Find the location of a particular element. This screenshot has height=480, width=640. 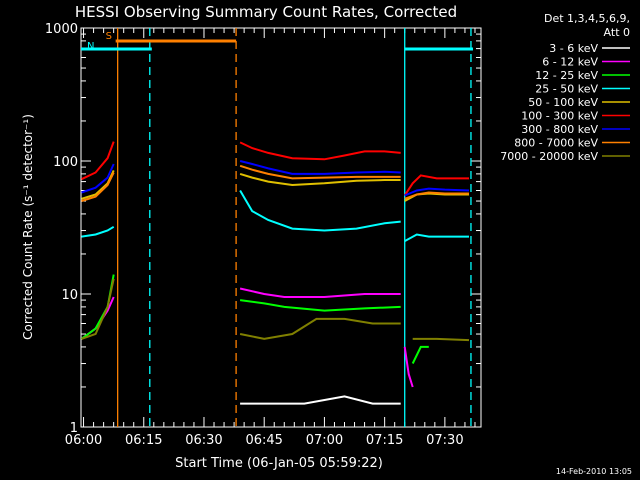

x-tick-label: 06:00 is located at coordinates (83, 440).